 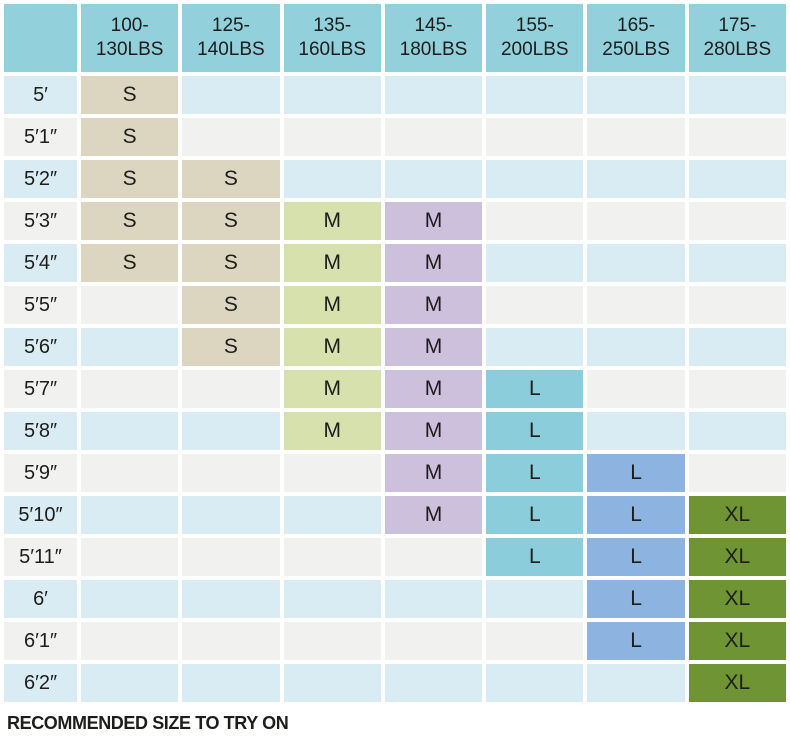 What do you see at coordinates (332, 38) in the screenshot?
I see `weight-header-cell: 135- 160LBS` at bounding box center [332, 38].